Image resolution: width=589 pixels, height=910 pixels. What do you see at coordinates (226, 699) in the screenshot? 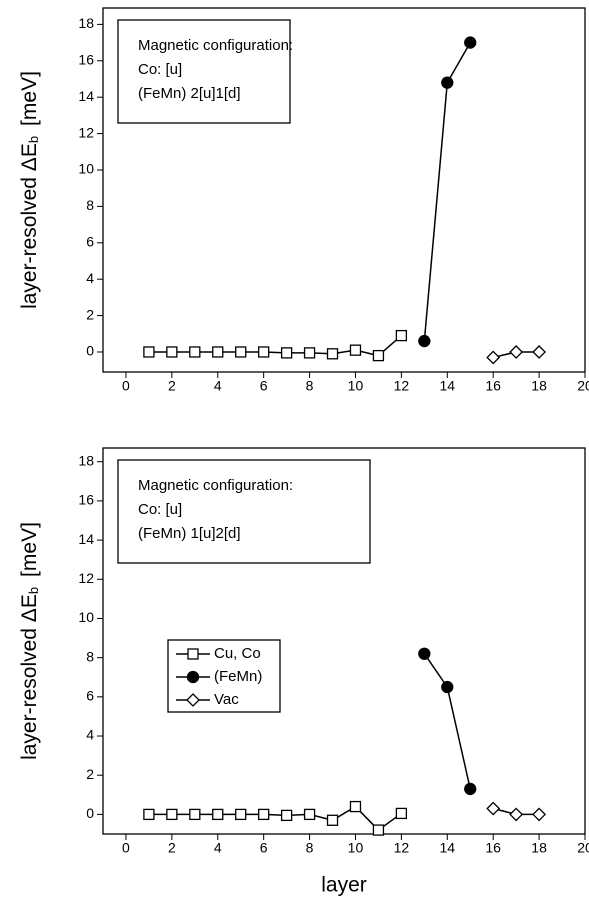
I see `legend-label: Vac` at bounding box center [226, 699].